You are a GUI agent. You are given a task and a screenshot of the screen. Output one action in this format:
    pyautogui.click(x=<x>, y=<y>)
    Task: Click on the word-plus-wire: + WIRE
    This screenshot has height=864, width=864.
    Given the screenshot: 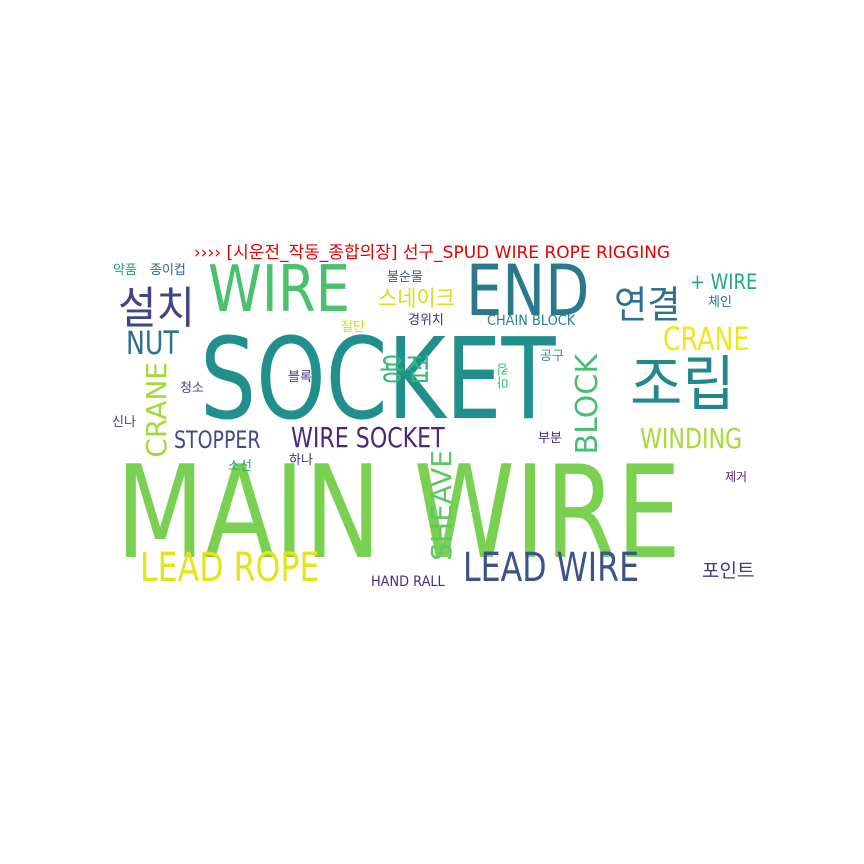 What is the action you would take?
    pyautogui.click(x=724, y=282)
    